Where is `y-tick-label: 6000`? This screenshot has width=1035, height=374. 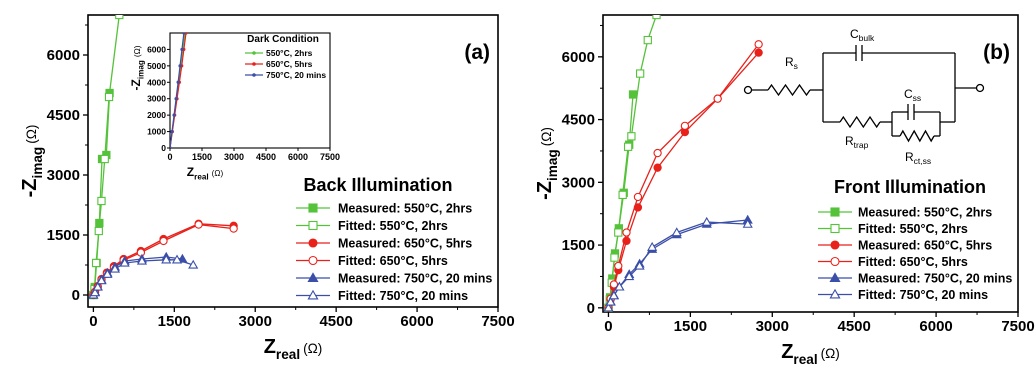 y-tick-label: 6000 is located at coordinates (578, 57).